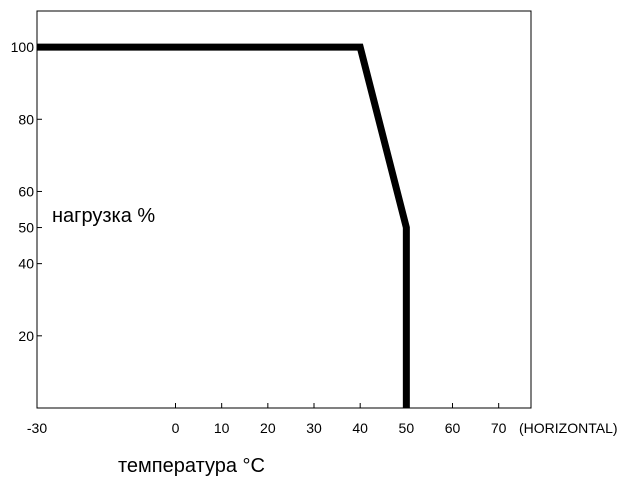 This screenshot has height=485, width=621. Describe the element at coordinates (191, 466) in the screenshot. I see `x-axis-label: температура °C` at that location.